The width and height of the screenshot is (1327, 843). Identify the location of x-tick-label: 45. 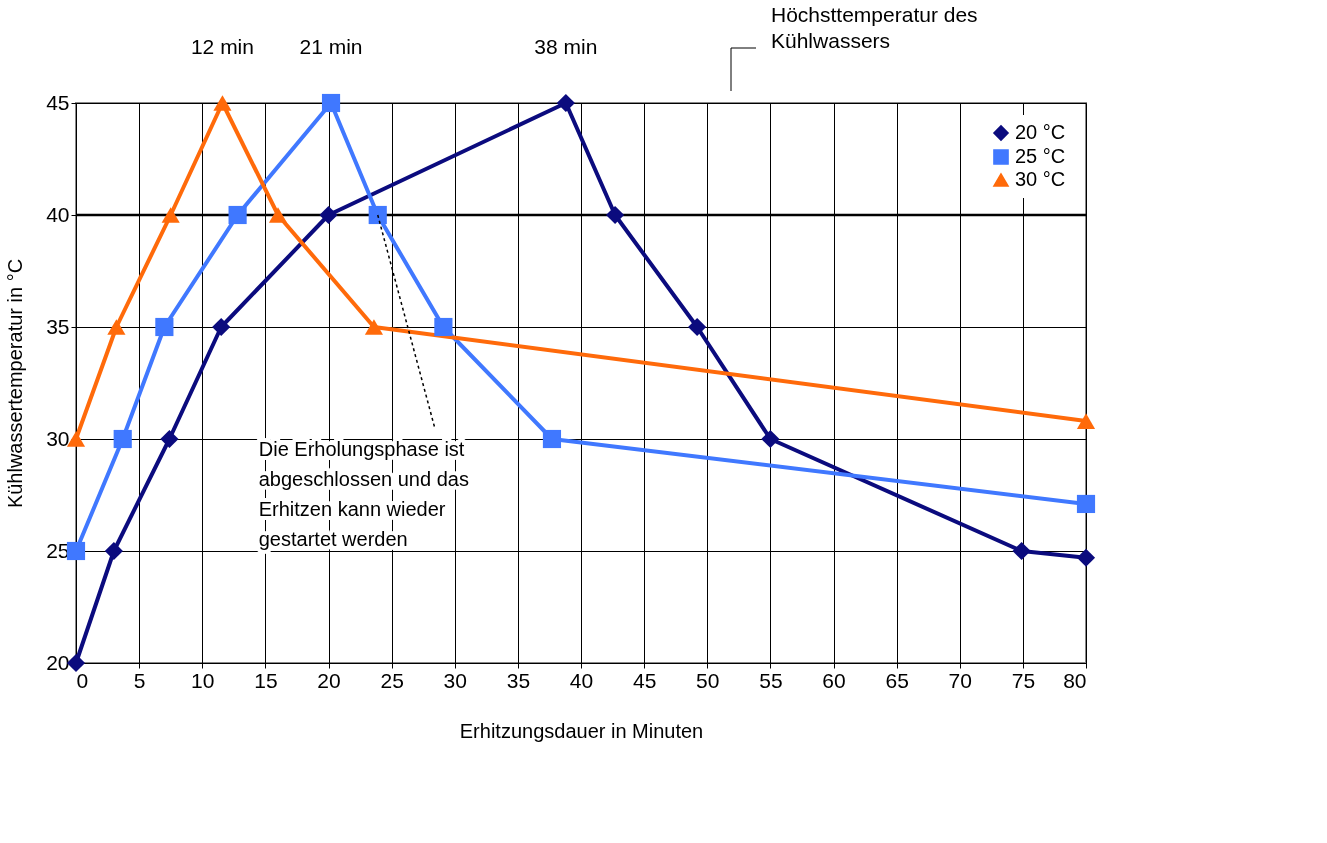
(644, 680).